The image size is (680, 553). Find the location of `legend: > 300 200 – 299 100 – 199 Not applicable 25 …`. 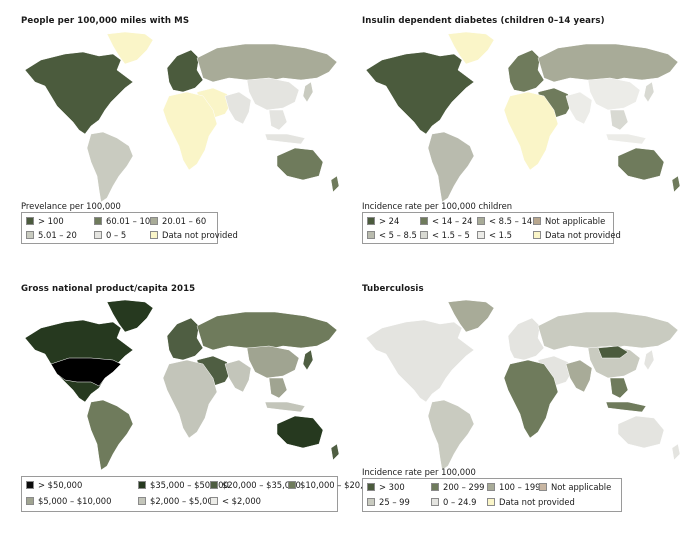

legend: > 300 200 – 299 100 – 199 Not applicable 25 … is located at coordinates (492, 495).